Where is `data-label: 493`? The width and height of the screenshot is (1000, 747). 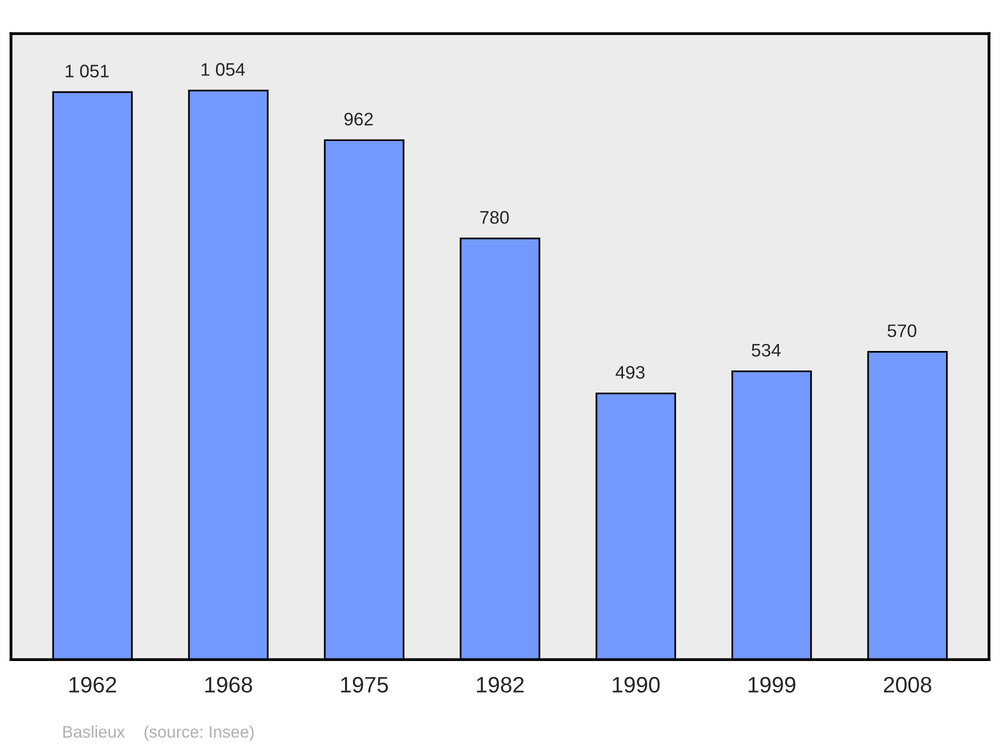 data-label: 493 is located at coordinates (630, 372).